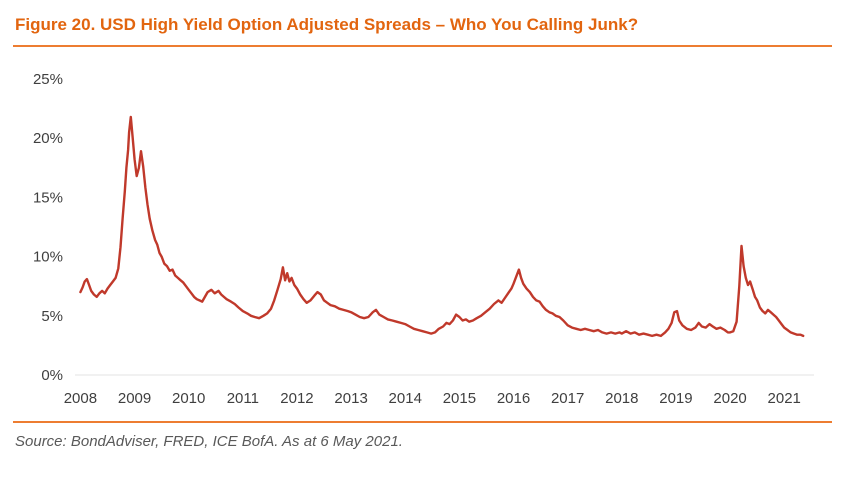  What do you see at coordinates (52, 375) in the screenshot?
I see `y-tick-label: 0%` at bounding box center [52, 375].